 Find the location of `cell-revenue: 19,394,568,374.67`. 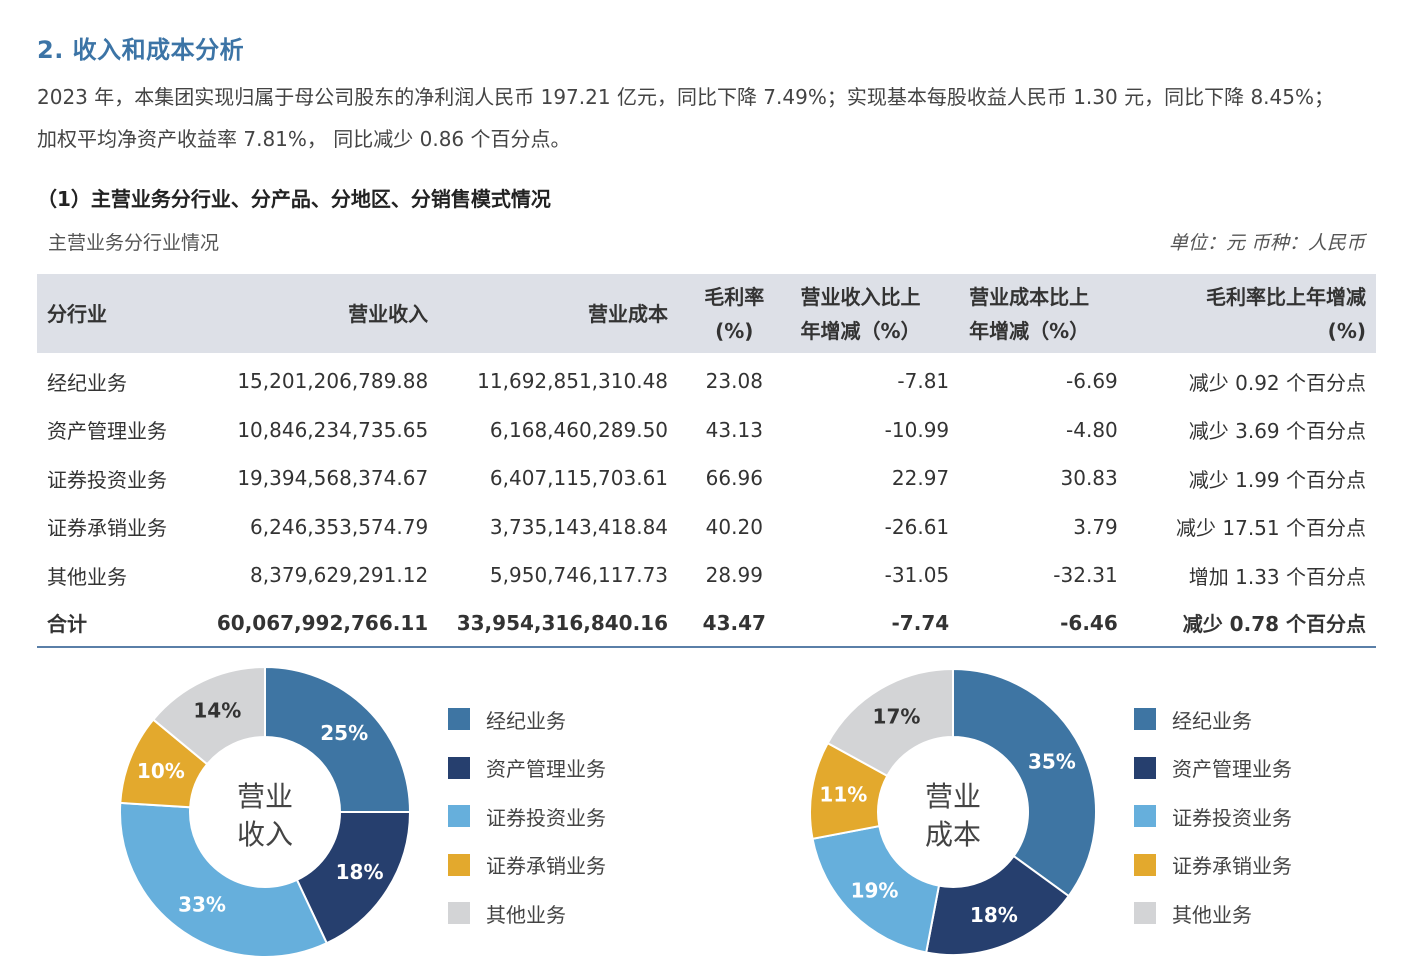

cell-revenue: 19,394,568,374.67 is located at coordinates (333, 478).